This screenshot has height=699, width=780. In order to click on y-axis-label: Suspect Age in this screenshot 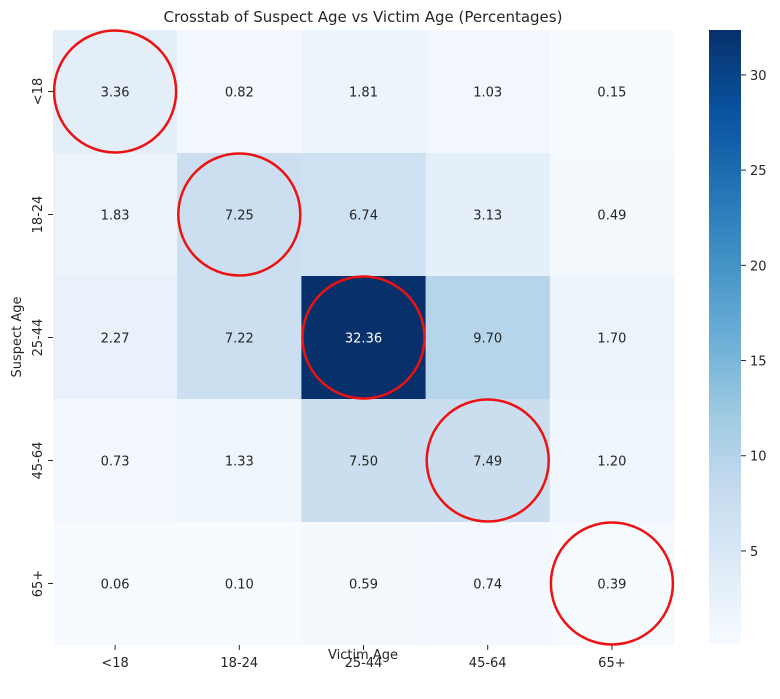, I will do `click(17, 336)`.